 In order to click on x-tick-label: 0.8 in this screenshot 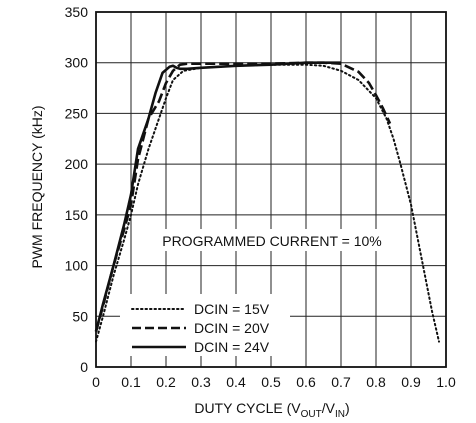, I will do `click(376, 382)`.